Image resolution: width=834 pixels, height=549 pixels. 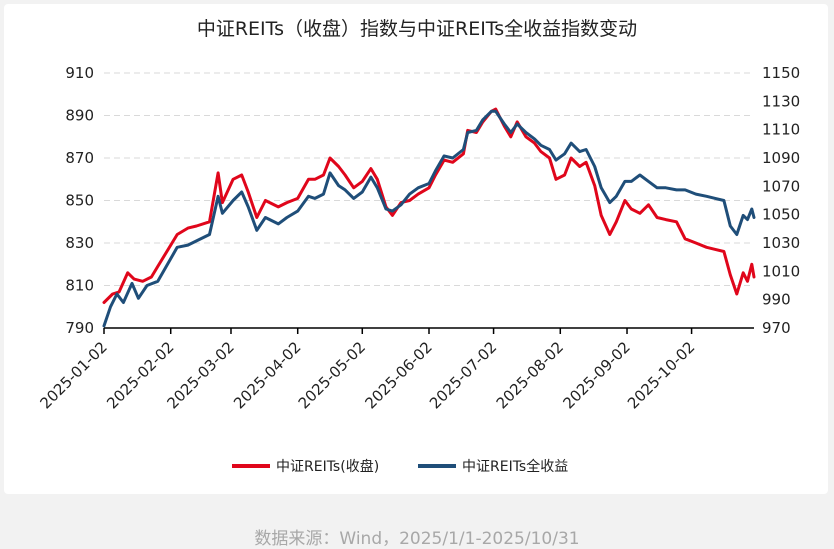 What do you see at coordinates (398, 375) in the screenshot?
I see `x-tick-label: 2025-06-02` at bounding box center [398, 375].